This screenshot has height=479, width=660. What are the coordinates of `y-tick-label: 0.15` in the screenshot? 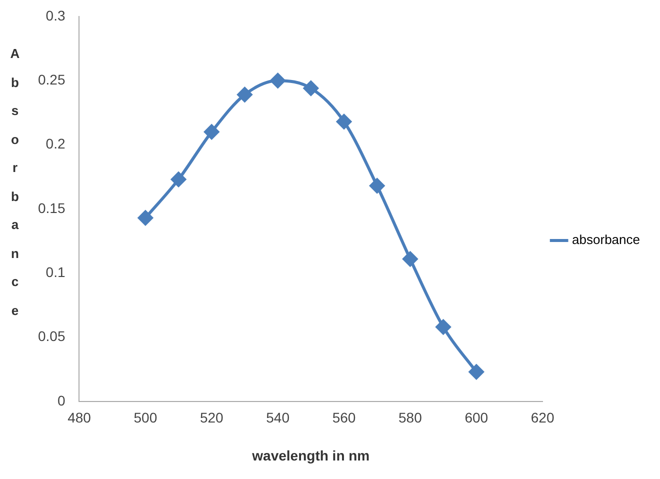 It's located at (52, 208).